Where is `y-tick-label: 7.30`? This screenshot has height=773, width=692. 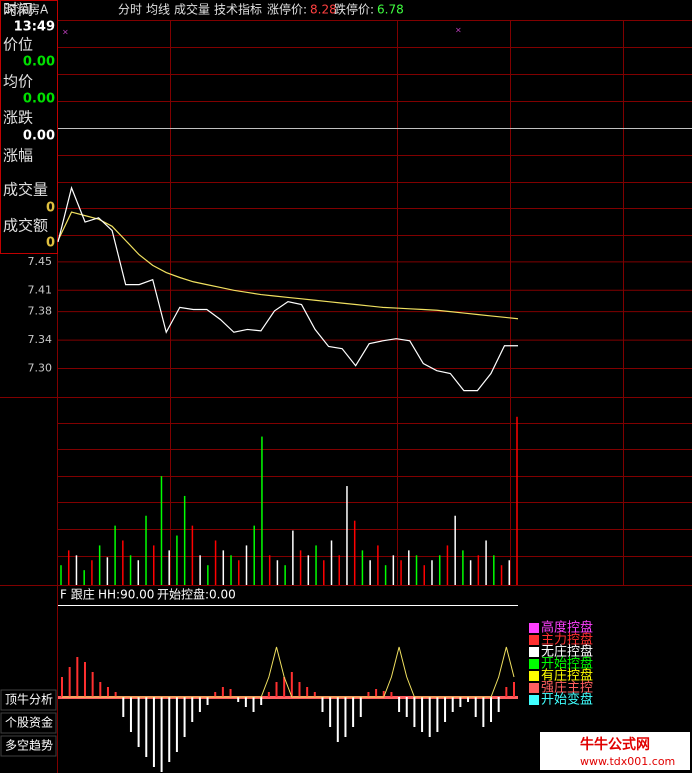 y-tick-label: 7.30 is located at coordinates (40, 368).